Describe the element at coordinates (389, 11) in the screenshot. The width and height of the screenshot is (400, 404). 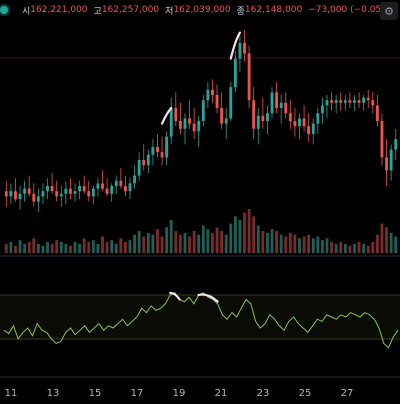
I see `gear-icon: ⚙` at that location.